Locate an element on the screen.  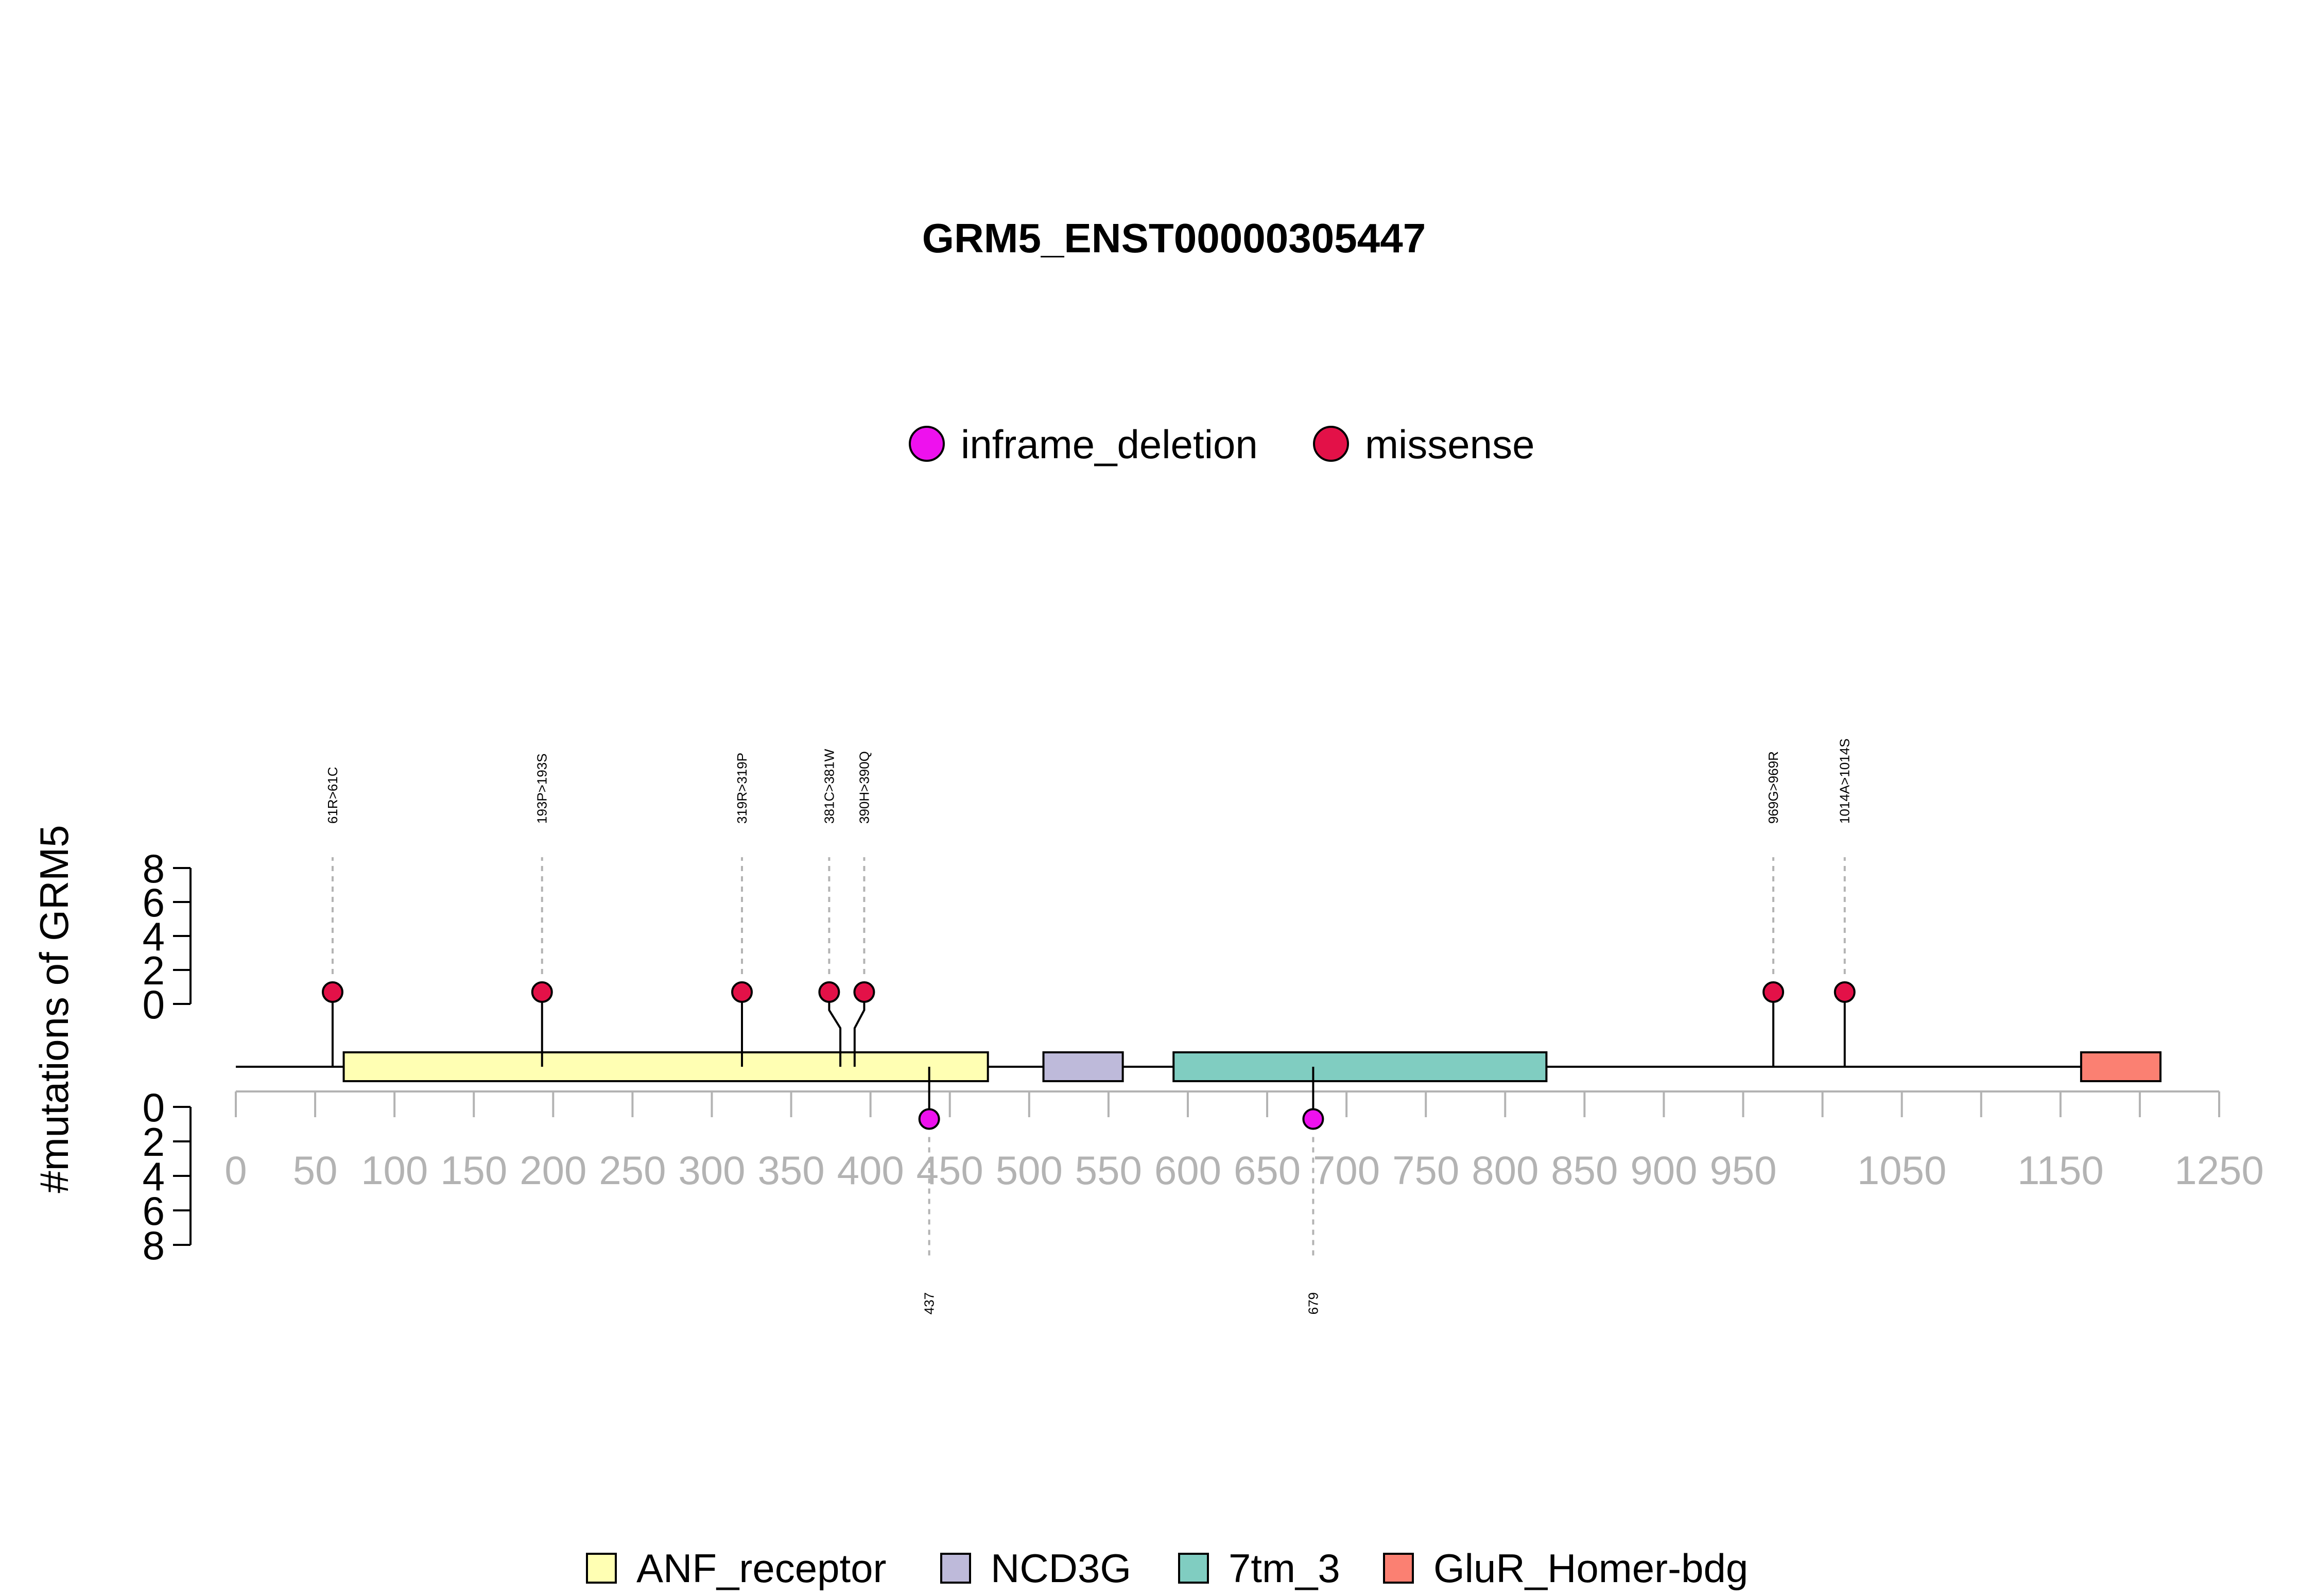
x-tick-label: 500 is located at coordinates (1029, 1171).